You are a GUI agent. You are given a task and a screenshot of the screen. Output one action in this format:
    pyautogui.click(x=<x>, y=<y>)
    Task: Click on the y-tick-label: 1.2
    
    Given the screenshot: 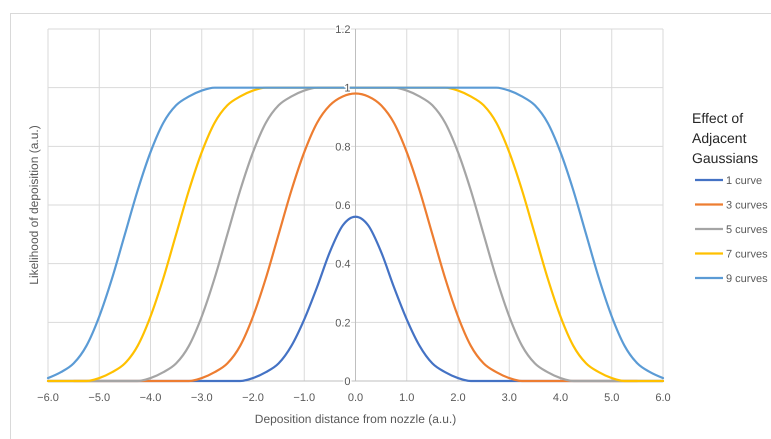 What is the action you would take?
    pyautogui.click(x=342, y=30)
    